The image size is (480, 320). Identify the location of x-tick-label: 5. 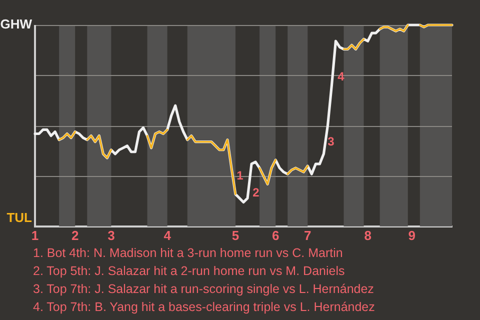
(236, 235).